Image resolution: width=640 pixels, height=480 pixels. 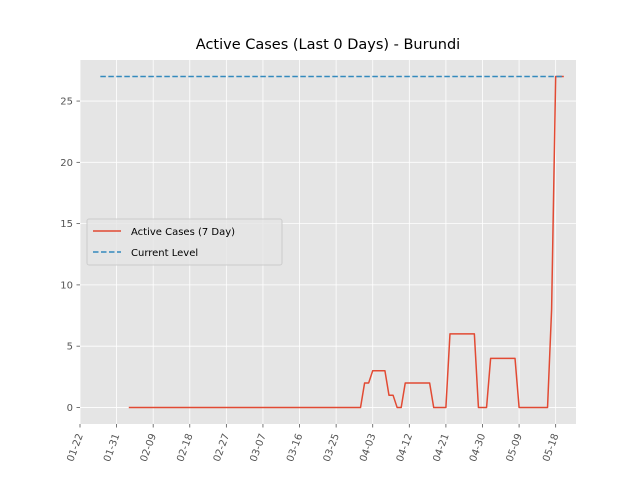 I want to click on y-tick-label: 25, so click(x=66, y=102).